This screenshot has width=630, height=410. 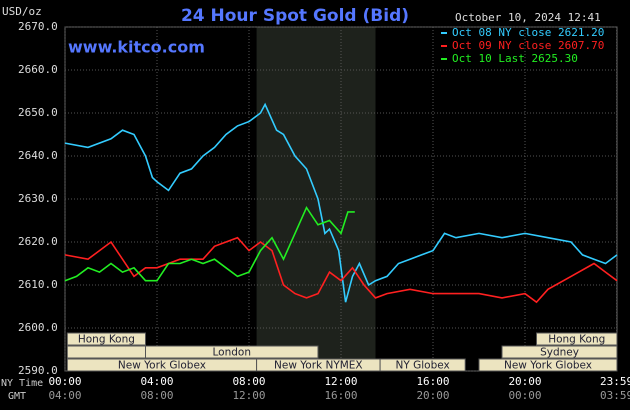 What do you see at coordinates (136, 47) in the screenshot?
I see `site-label: www.kitco.com` at bounding box center [136, 47].